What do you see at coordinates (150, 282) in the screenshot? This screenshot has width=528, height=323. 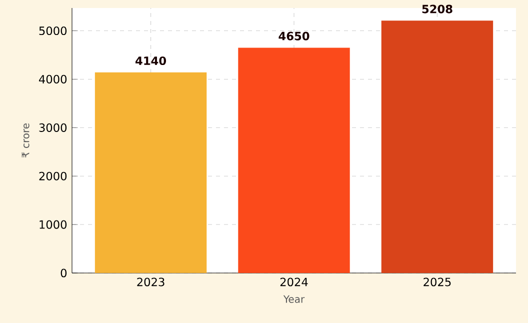 I see `x-tick-label: 2023` at bounding box center [150, 282].